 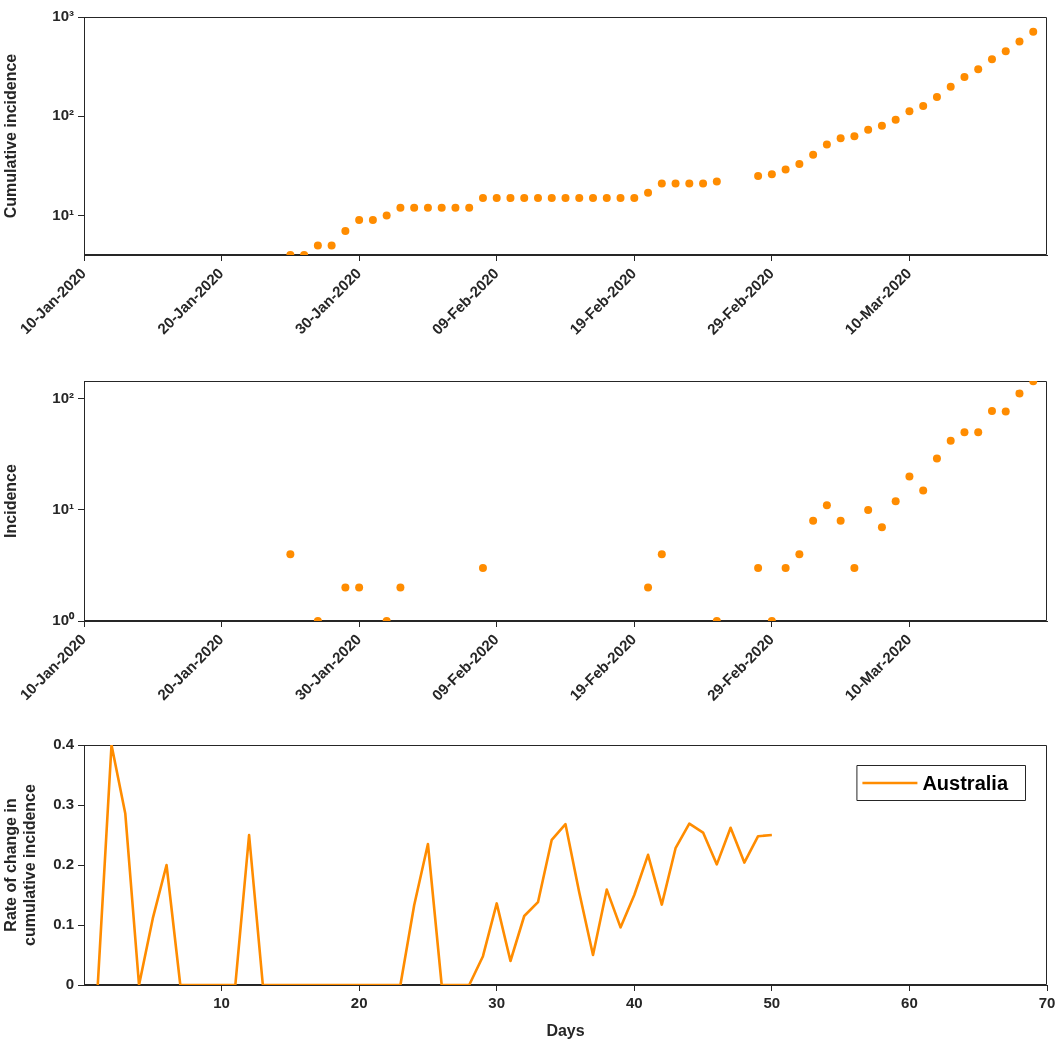 What do you see at coordinates (497, 1003) in the screenshot?
I see `x-tick-label: 30` at bounding box center [497, 1003].